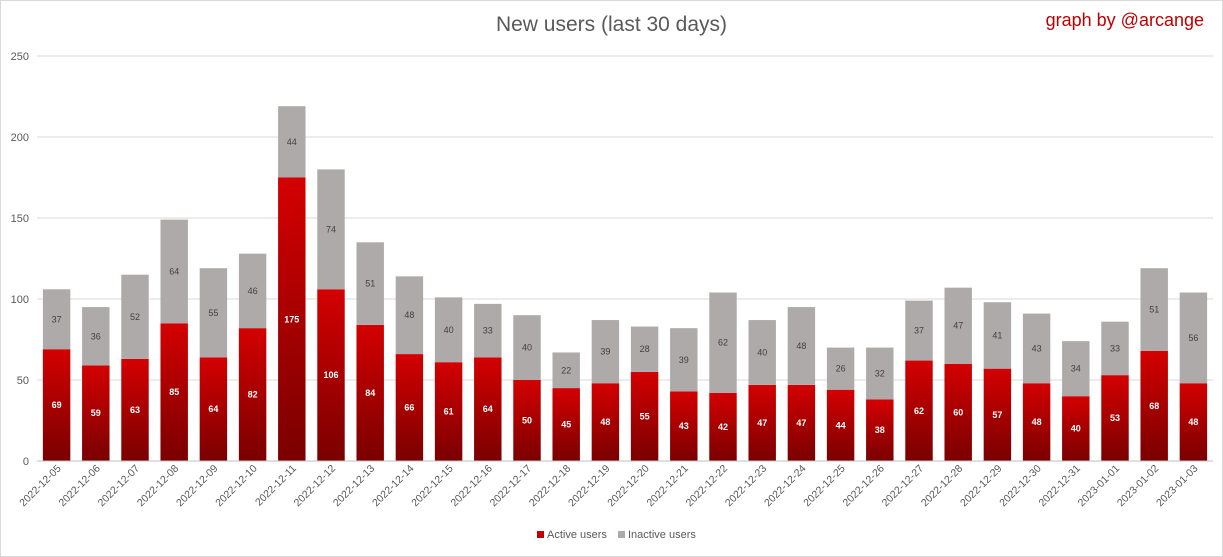  I want to click on y-tick-label: 250, so click(20, 57).